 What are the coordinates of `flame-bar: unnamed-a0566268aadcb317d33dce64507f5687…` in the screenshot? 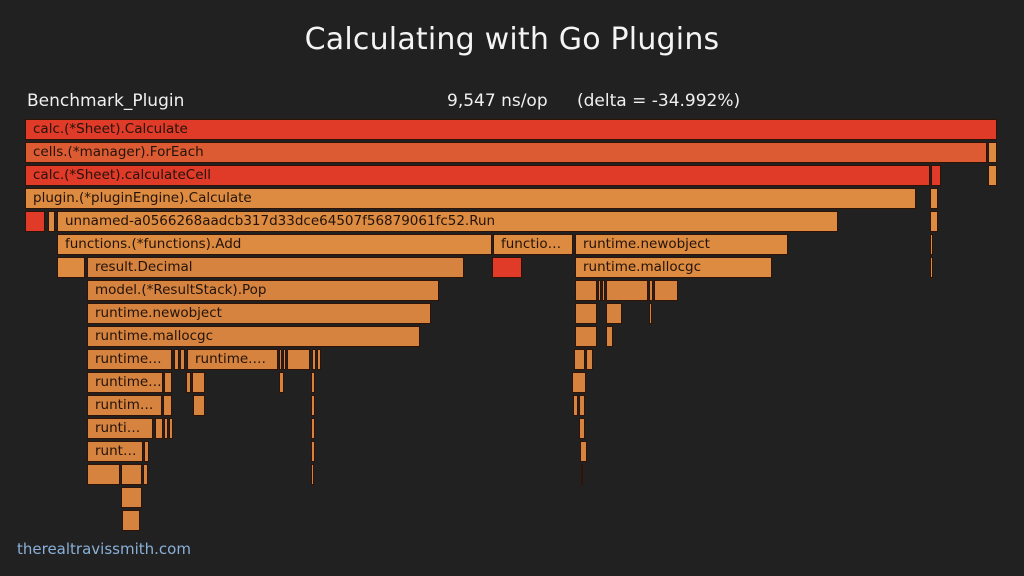 It's located at (447, 221).